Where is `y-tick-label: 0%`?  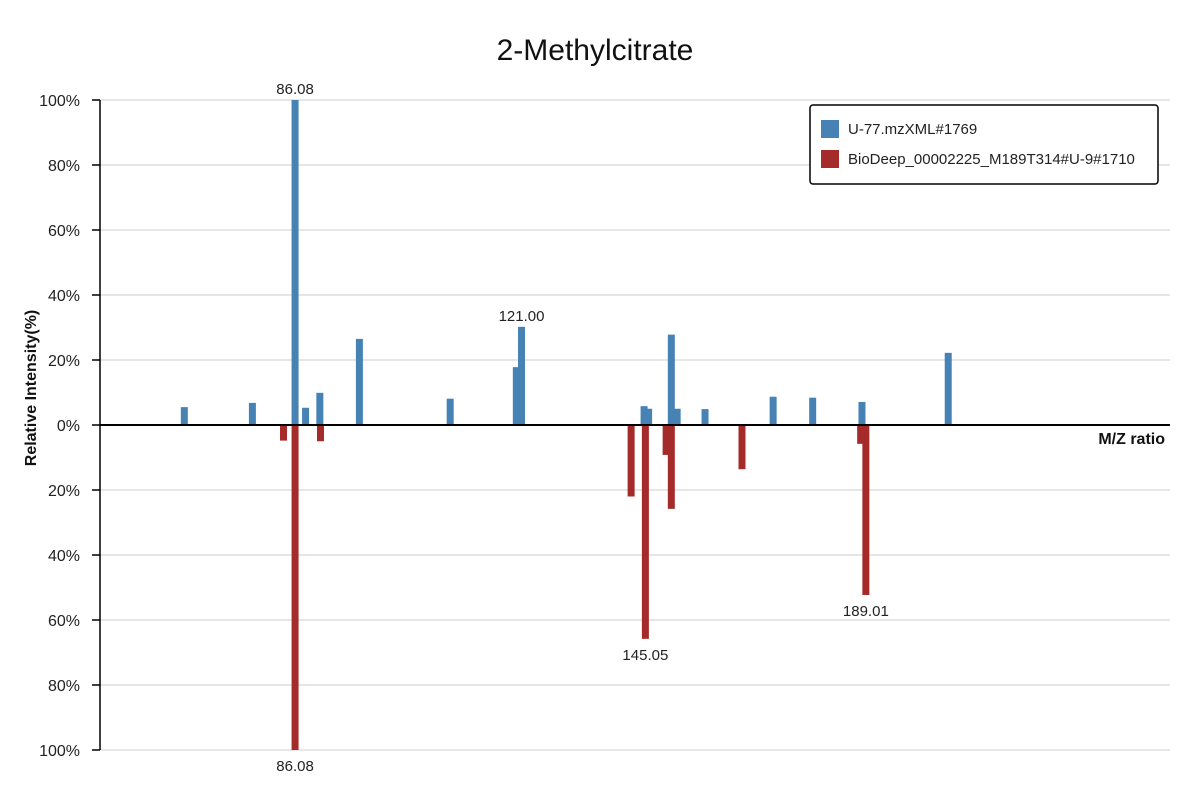 y-tick-label: 0% is located at coordinates (68, 426).